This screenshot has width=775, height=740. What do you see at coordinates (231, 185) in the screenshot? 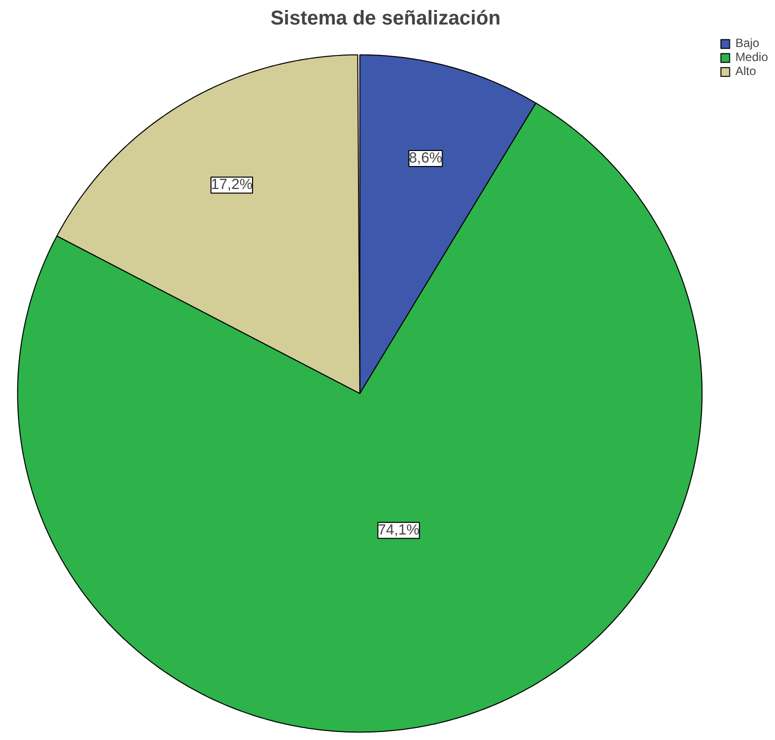
I see `data-label: 17,2%` at bounding box center [231, 185].